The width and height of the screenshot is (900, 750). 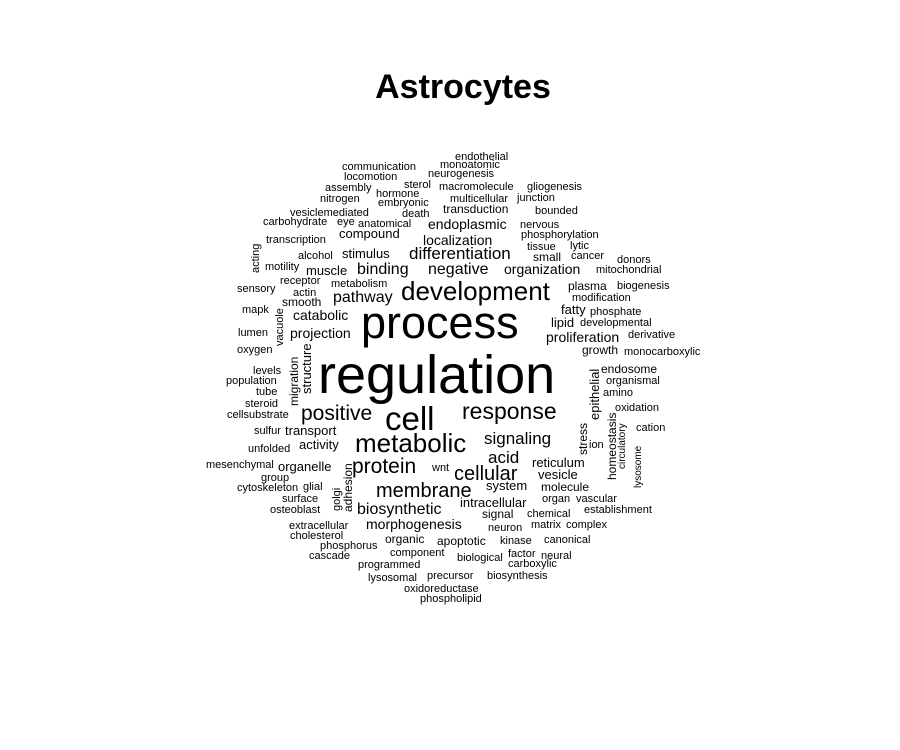 I want to click on word-complex: complex, so click(x=586, y=525).